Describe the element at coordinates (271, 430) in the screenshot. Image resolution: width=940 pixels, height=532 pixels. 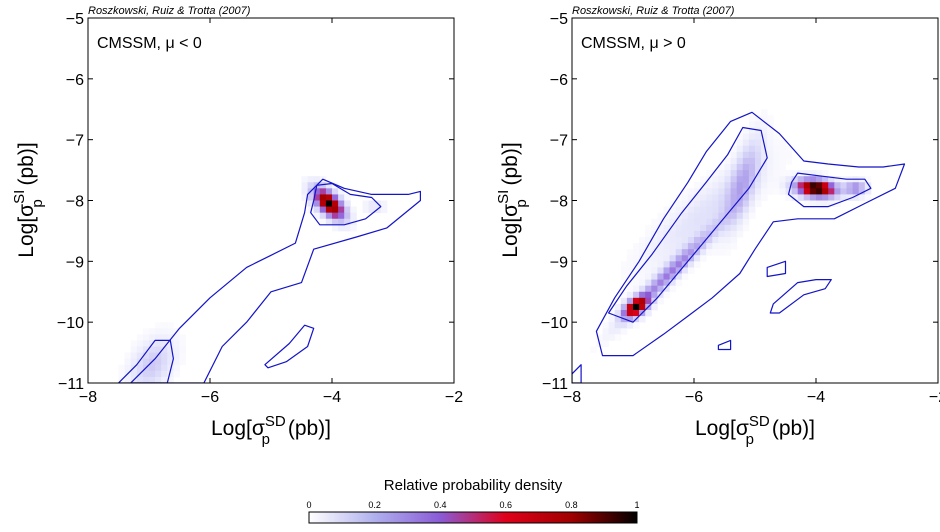
I see `x-axis-label: Log[σSD p (pb)]` at that location.